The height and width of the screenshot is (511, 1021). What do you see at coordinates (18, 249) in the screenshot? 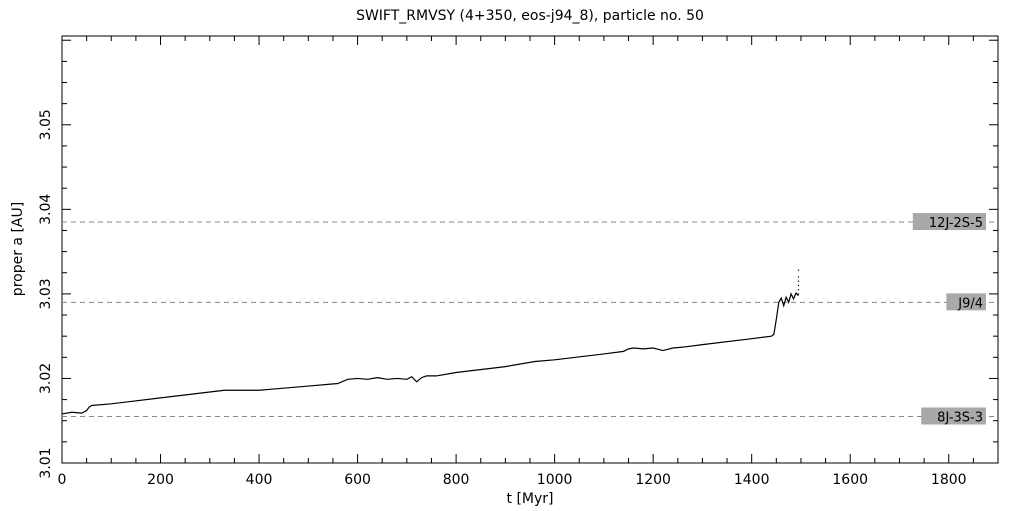
I see `y-axis-label: proper a [AU]` at bounding box center [18, 249].